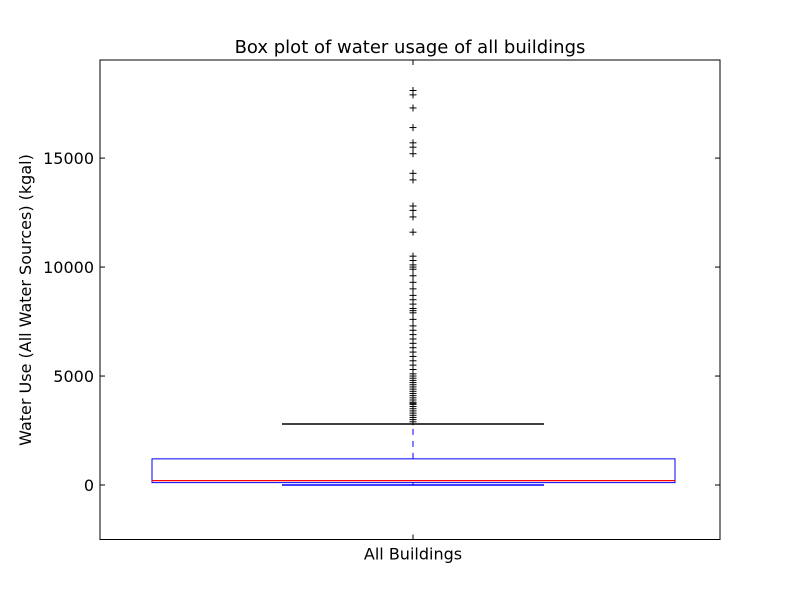  What do you see at coordinates (413, 471) in the screenshot?
I see `iqr-box` at bounding box center [413, 471].